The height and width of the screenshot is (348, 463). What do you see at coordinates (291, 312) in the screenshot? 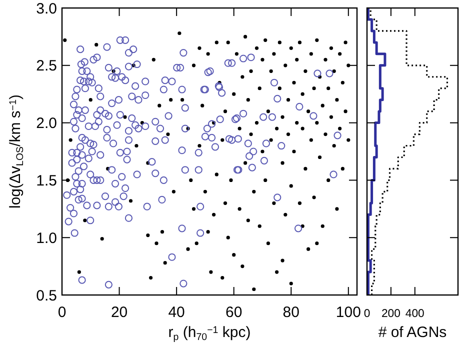
I see `x-tick-label: 80` at bounding box center [291, 312].